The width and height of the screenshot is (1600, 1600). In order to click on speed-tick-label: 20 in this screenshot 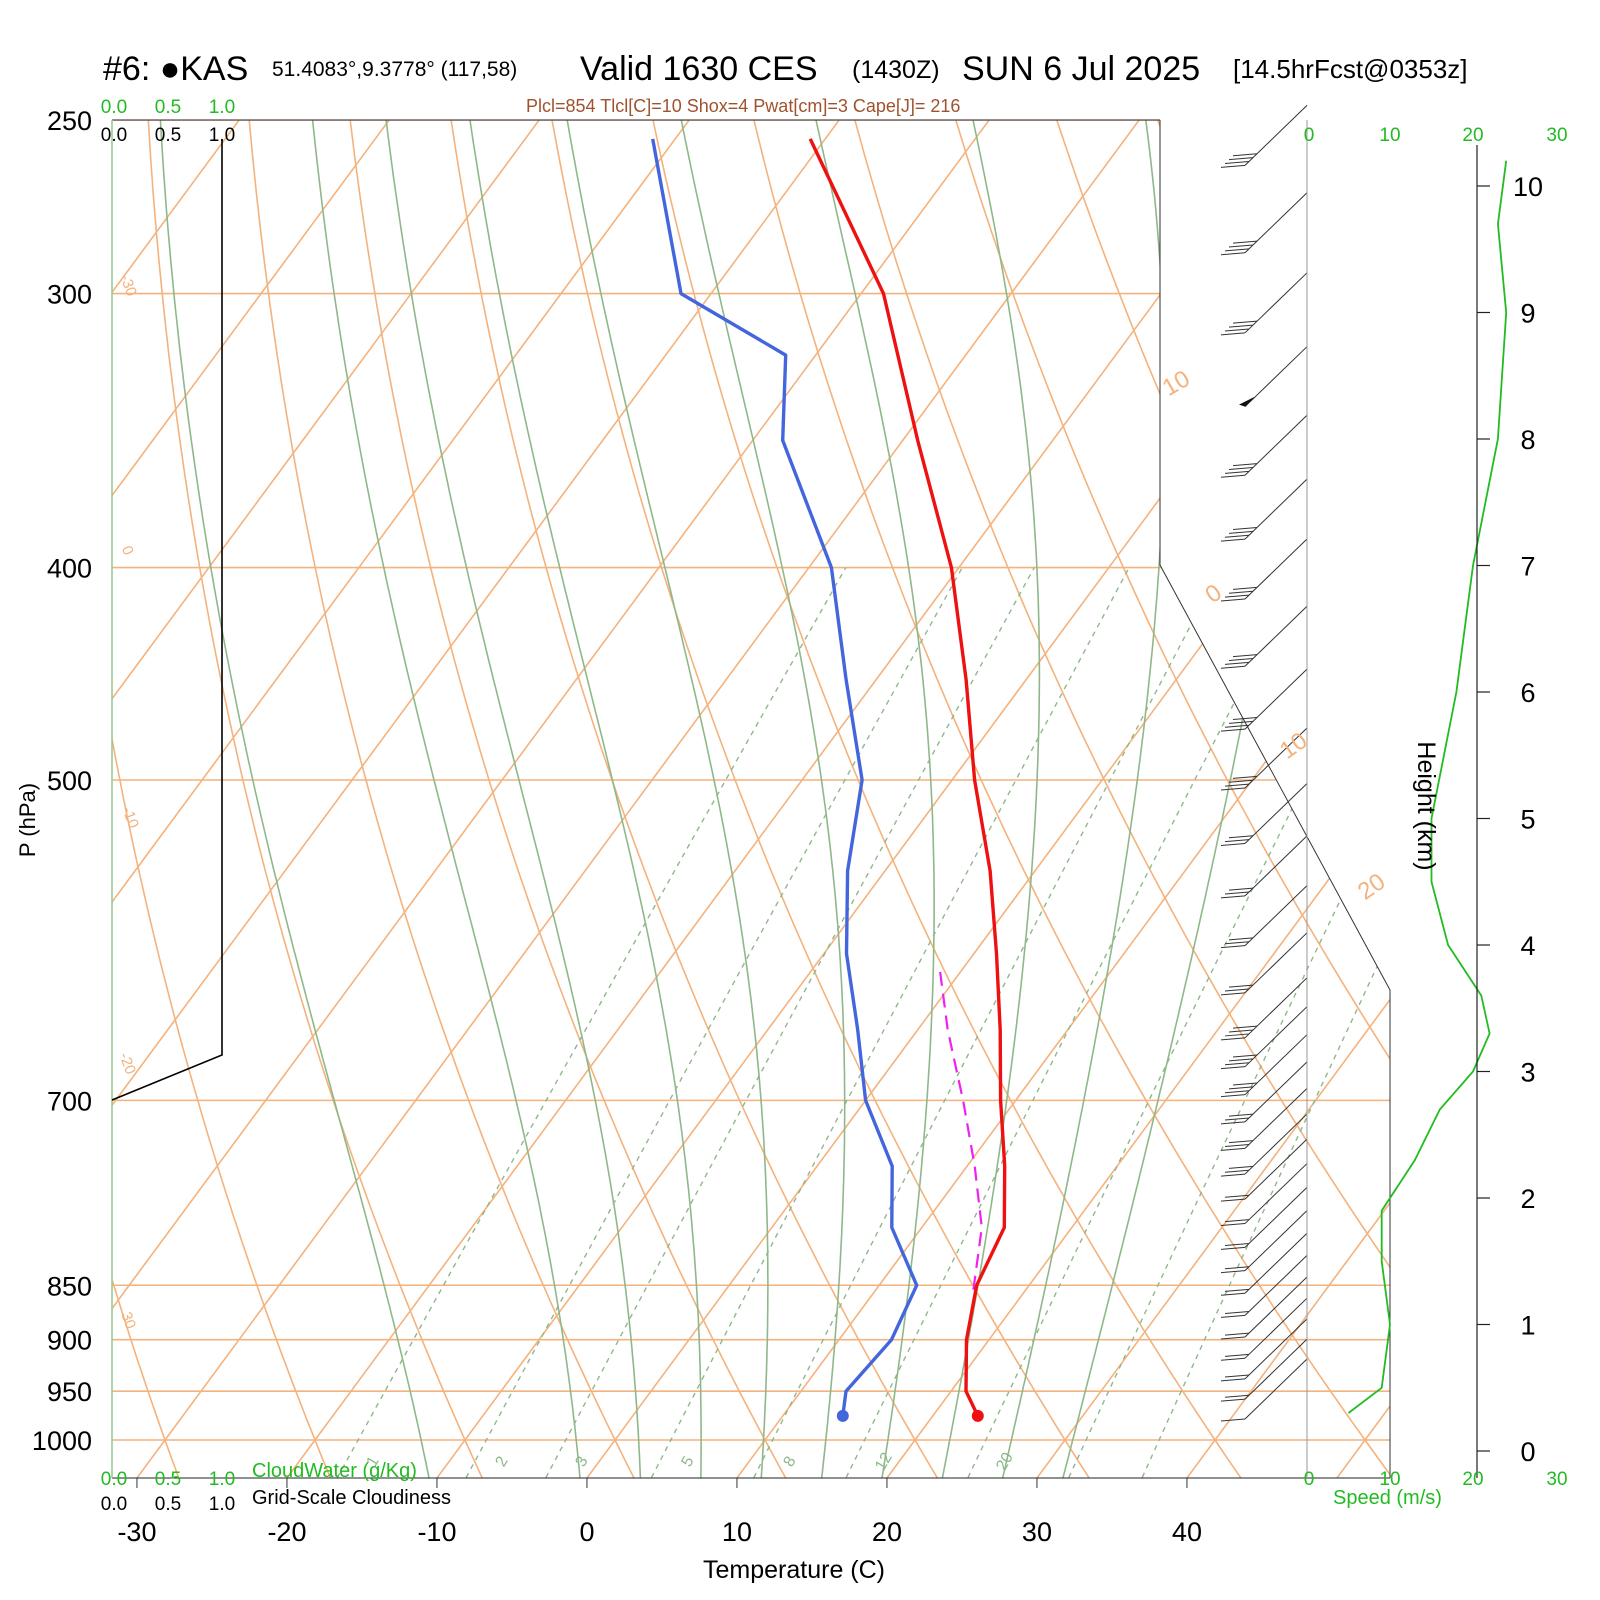, I will do `click(1472, 1479)`.